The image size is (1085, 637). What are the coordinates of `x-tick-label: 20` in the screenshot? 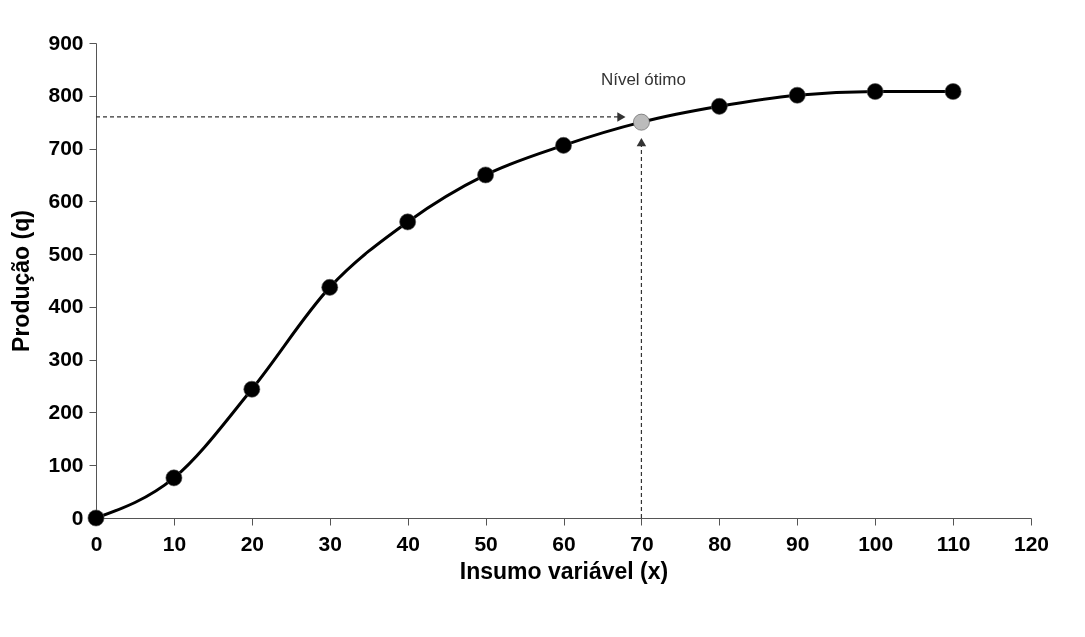 It's located at (252, 543).